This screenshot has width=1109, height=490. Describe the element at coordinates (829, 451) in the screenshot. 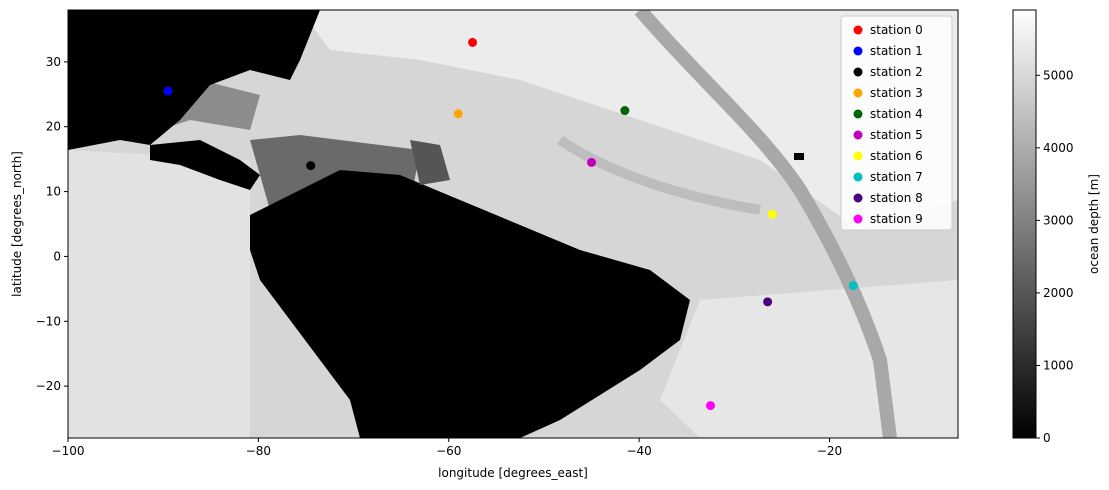

I see `x-tick-label: −20` at that location.